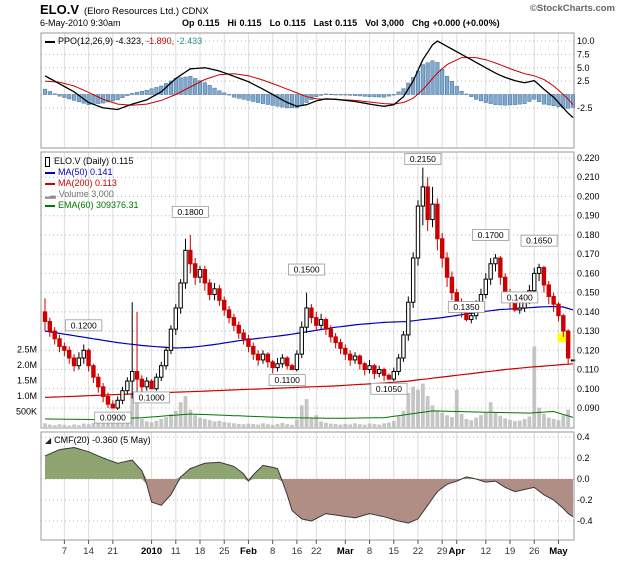  What do you see at coordinates (442, 551) in the screenshot?
I see `x-axis-label: 29` at bounding box center [442, 551].